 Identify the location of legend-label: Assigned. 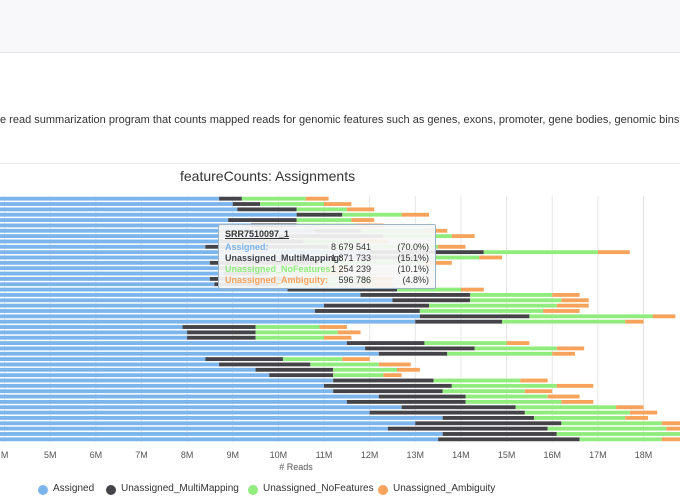
(74, 488).